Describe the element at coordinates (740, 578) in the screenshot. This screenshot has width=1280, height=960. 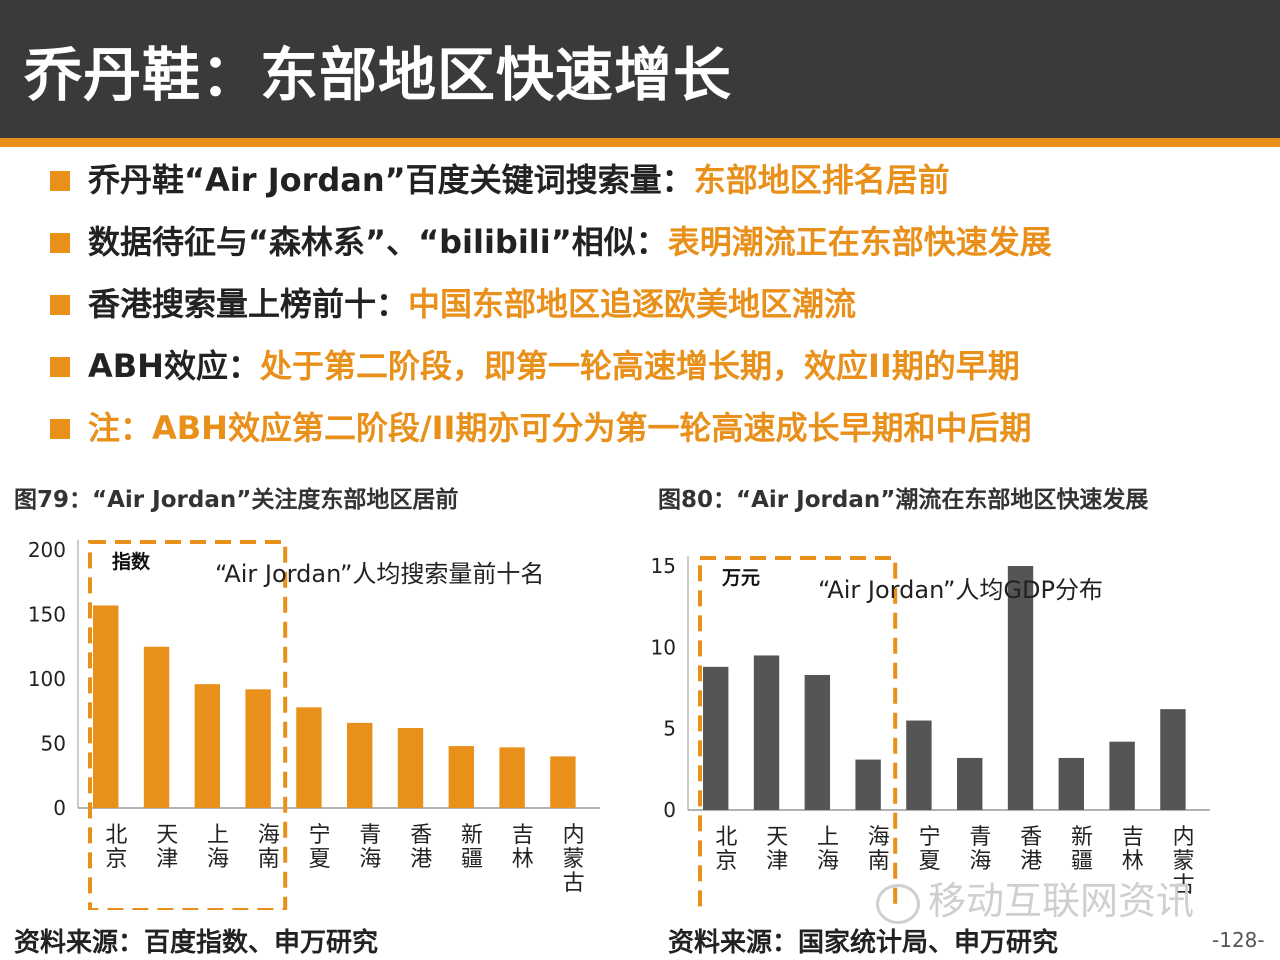
I see `unit-label: 万元` at that location.